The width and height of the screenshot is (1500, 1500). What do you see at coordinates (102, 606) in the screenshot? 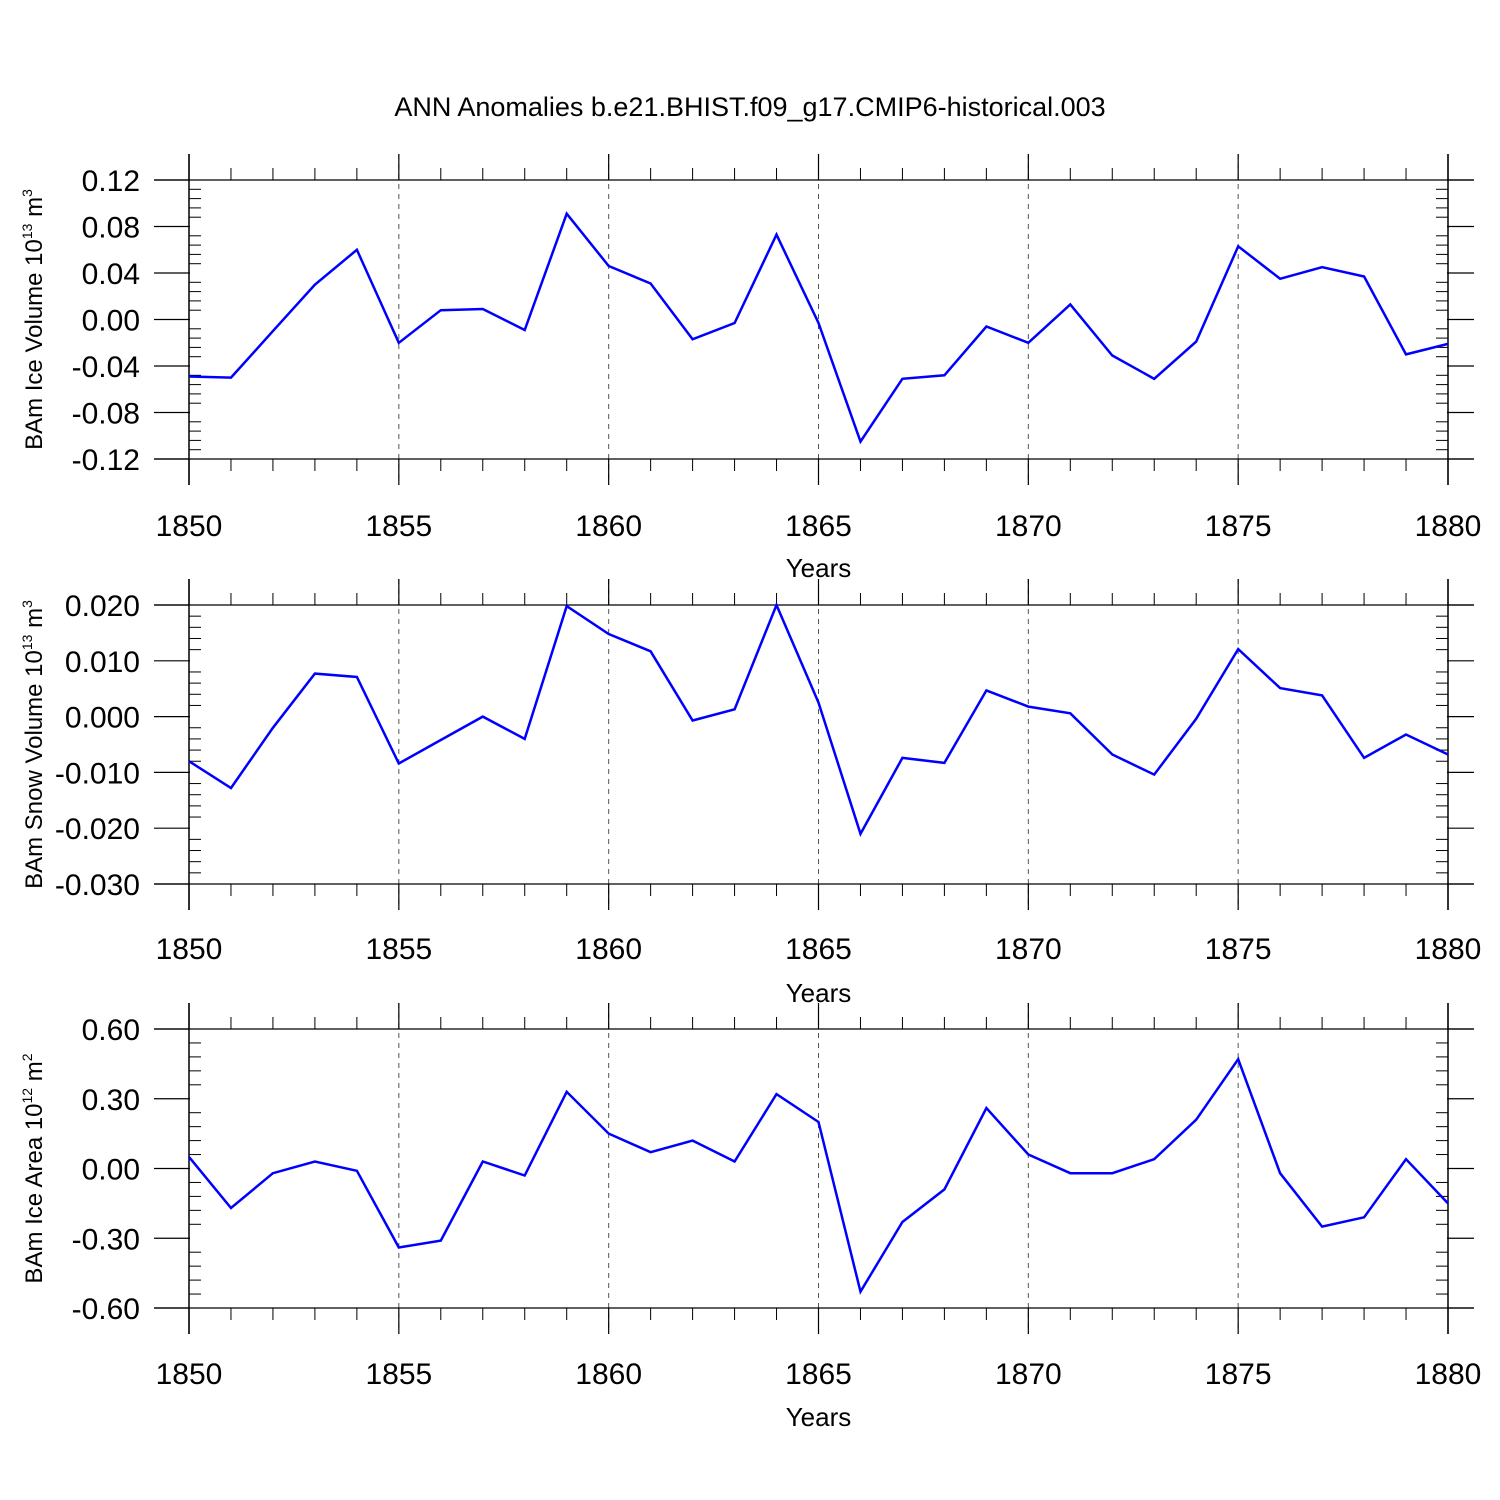
I see `y-tick-label: 0.020` at bounding box center [102, 606].